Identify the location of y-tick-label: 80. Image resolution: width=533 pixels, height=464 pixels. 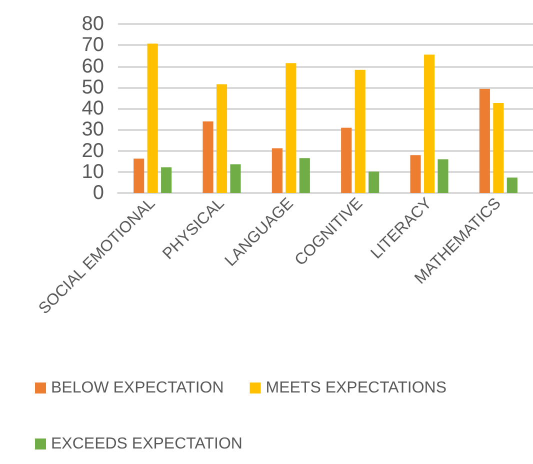
(93, 24).